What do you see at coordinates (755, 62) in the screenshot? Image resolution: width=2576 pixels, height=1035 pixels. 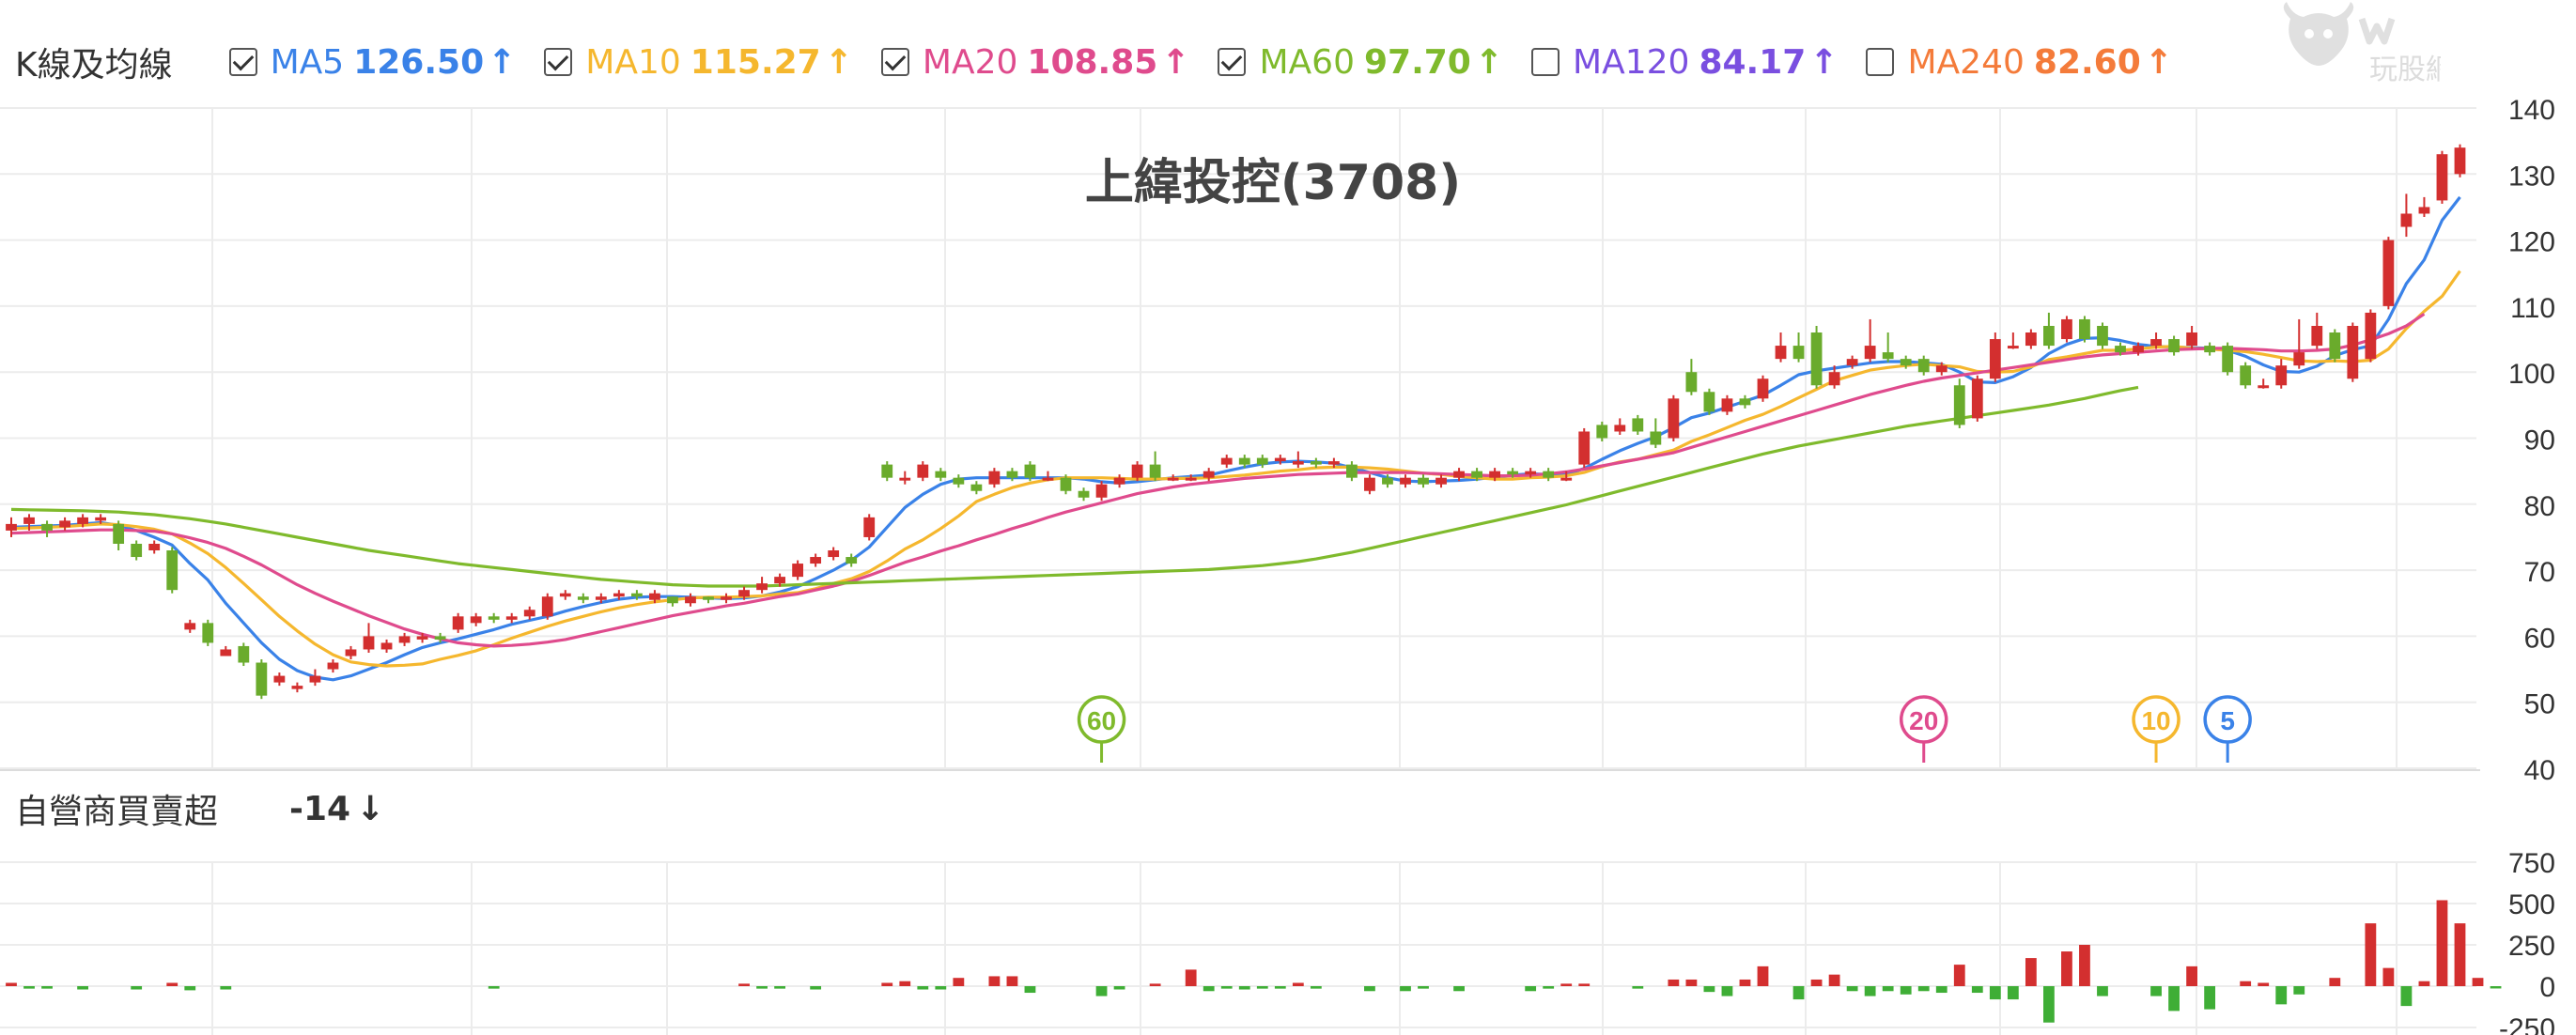 I see `ma10-value: 115.27` at bounding box center [755, 62].